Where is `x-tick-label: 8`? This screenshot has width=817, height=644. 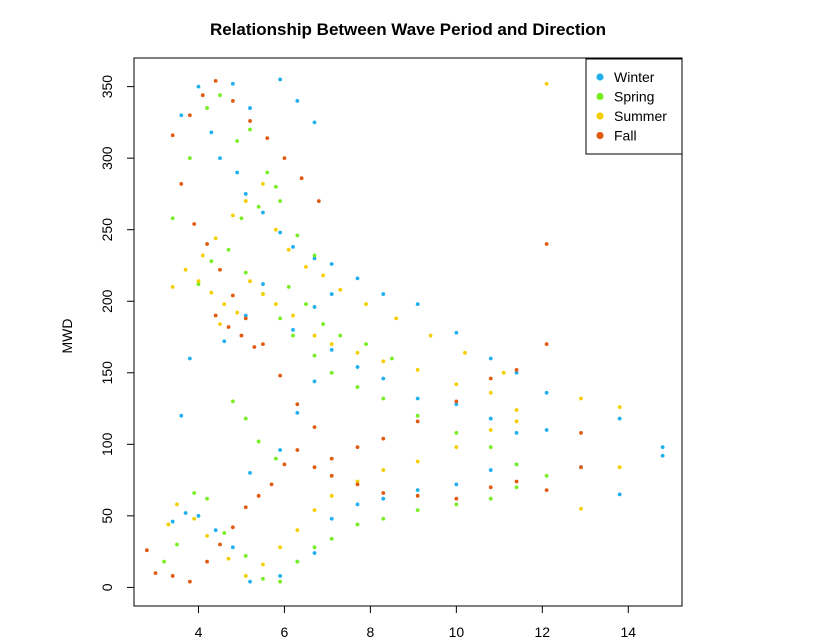
x-tick-label: 8 is located at coordinates (370, 632).